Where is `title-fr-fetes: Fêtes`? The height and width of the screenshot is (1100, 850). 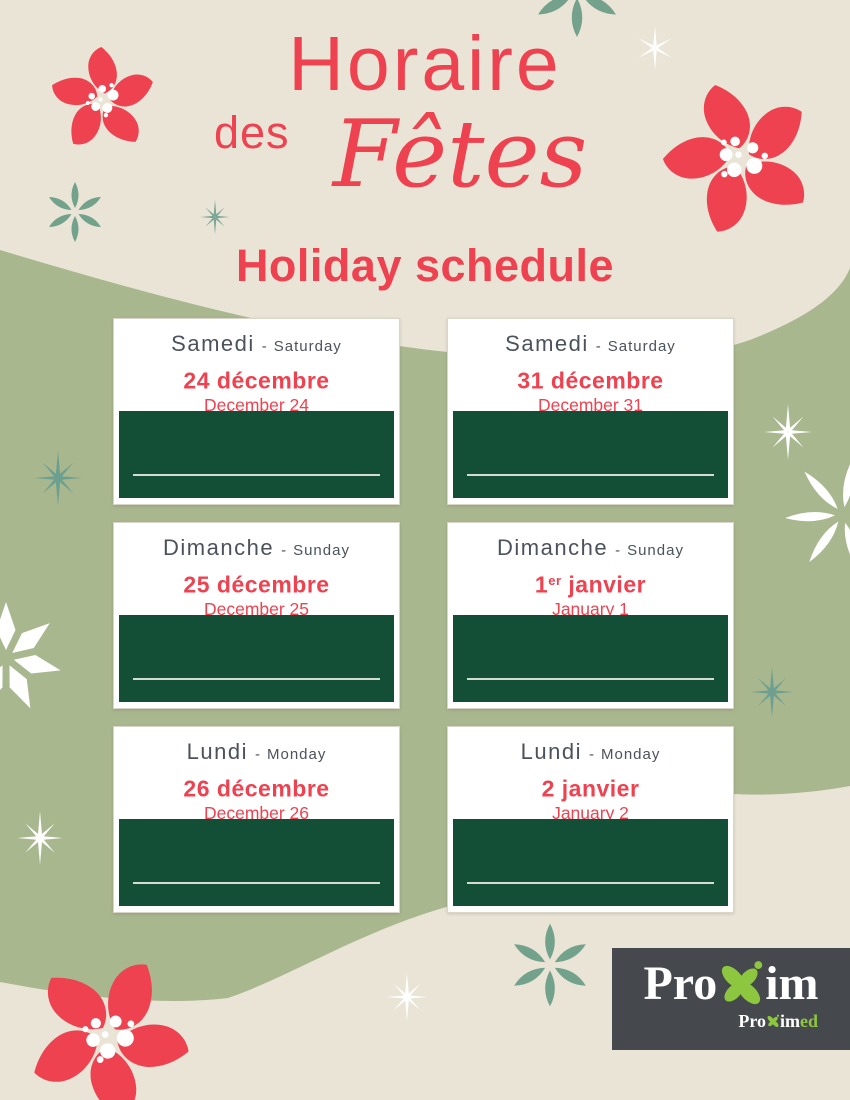
title-fr-fetes: Fêtes is located at coordinates (460, 154).